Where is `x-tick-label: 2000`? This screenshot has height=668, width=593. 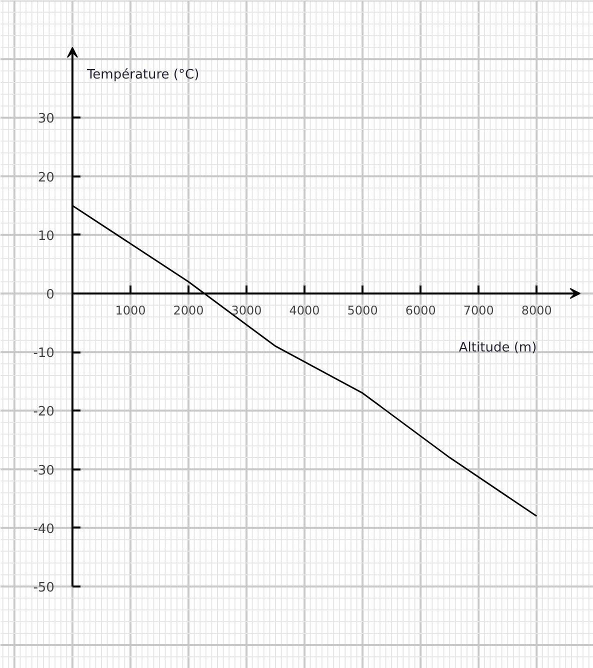 x-tick-label: 2000 is located at coordinates (188, 310).